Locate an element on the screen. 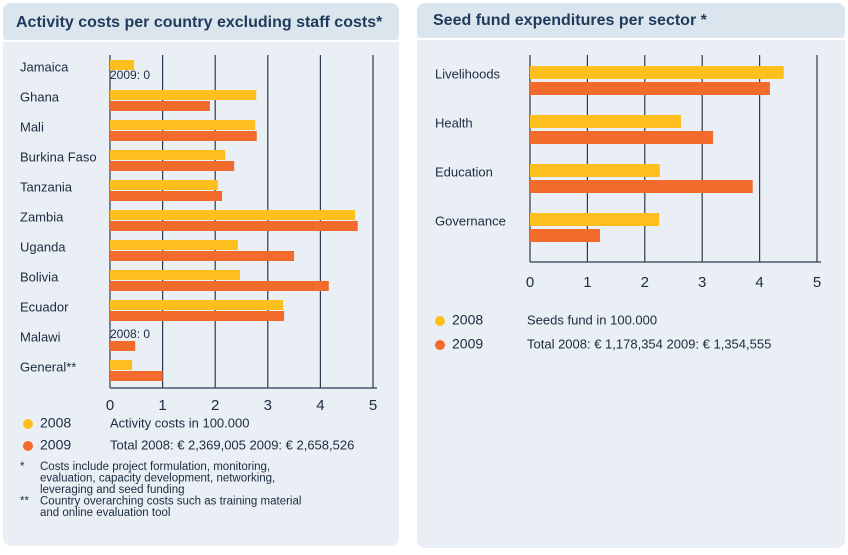 This screenshot has height=555, width=848. value-label: 2009: 0 is located at coordinates (130, 75).